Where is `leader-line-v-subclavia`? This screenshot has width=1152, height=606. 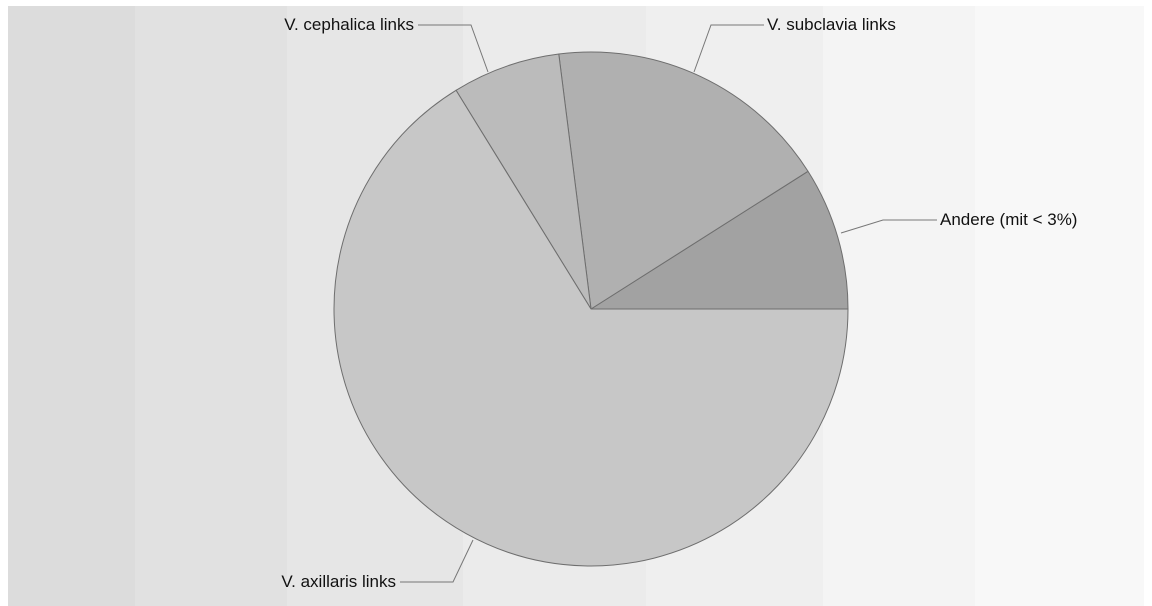
leader-line-v-subclavia is located at coordinates (728, 48).